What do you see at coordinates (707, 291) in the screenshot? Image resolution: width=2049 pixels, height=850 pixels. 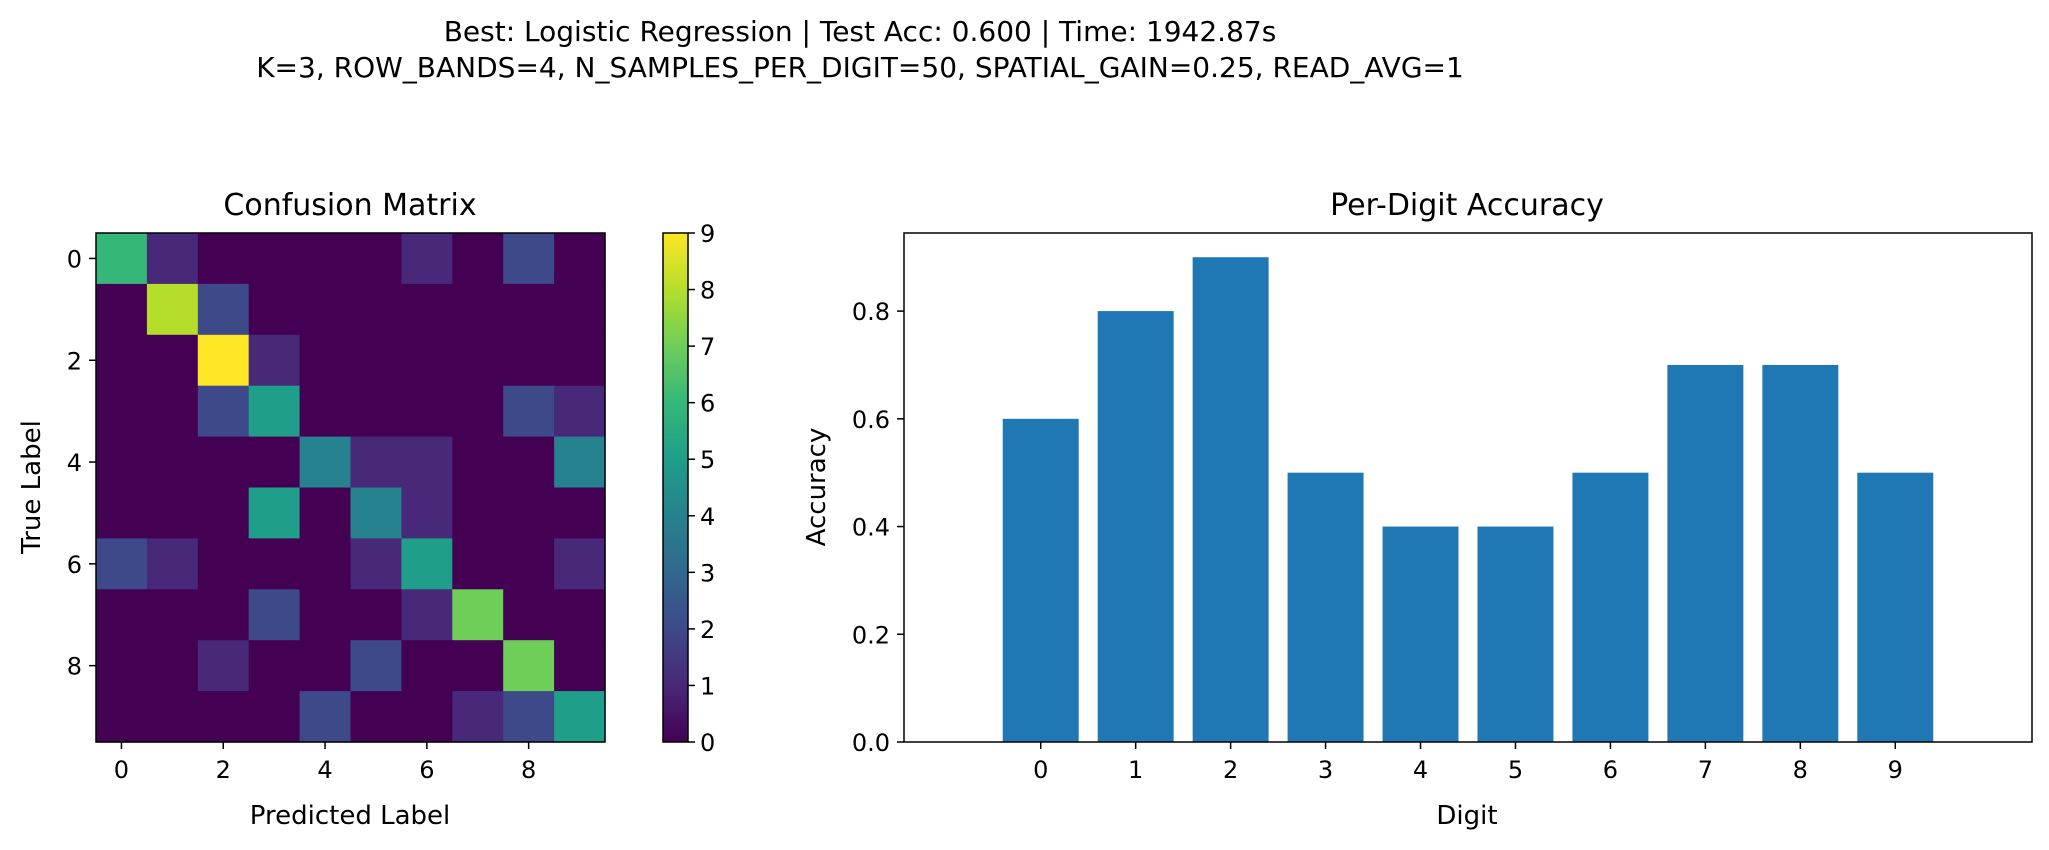 I see `colorbar-tick-label: 8` at bounding box center [707, 291].